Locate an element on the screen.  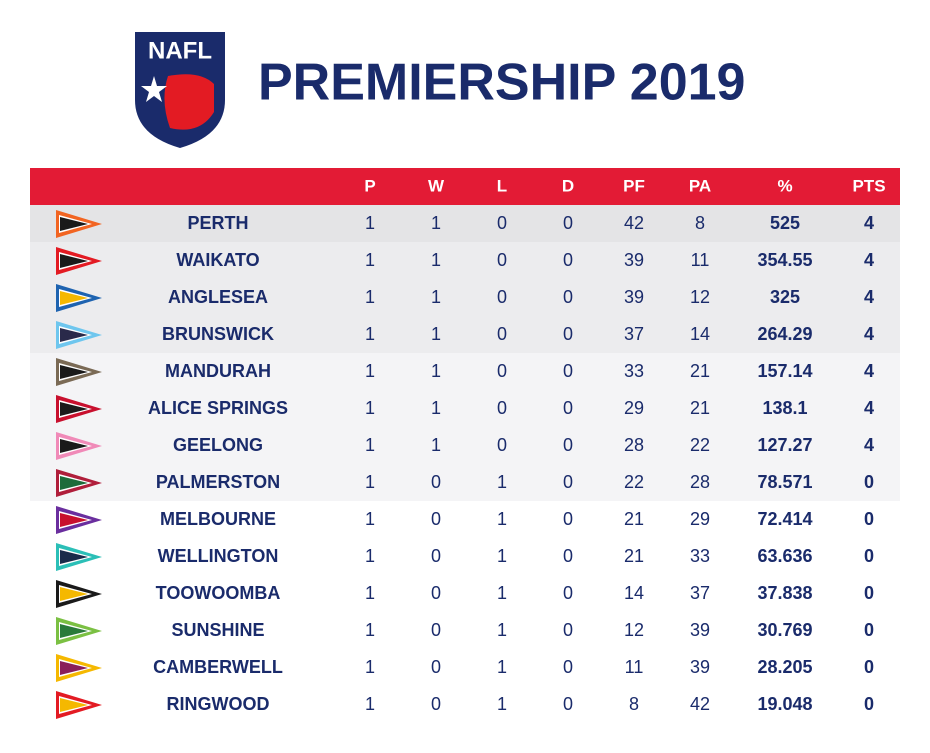
stat-cell: 37 is located at coordinates (634, 334).